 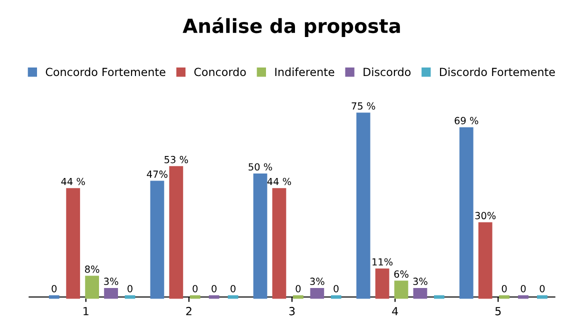 What do you see at coordinates (157, 174) in the screenshot?
I see `data-label: 47%` at bounding box center [157, 174].